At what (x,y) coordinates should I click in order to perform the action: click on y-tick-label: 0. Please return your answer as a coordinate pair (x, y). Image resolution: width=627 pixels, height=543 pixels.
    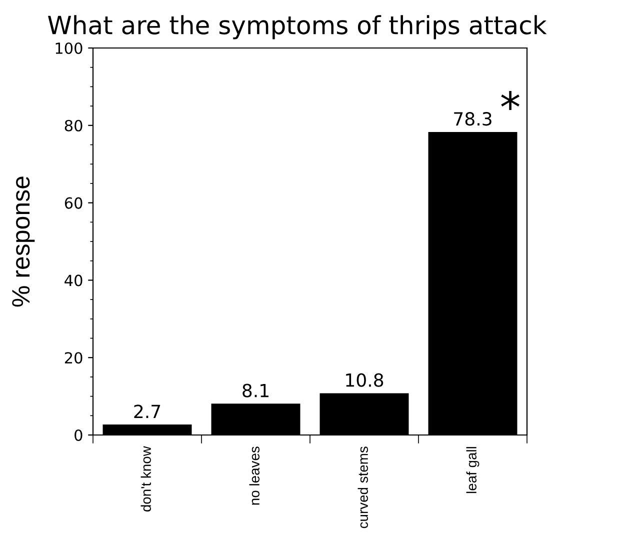
    Looking at the image, I should click on (78, 435).